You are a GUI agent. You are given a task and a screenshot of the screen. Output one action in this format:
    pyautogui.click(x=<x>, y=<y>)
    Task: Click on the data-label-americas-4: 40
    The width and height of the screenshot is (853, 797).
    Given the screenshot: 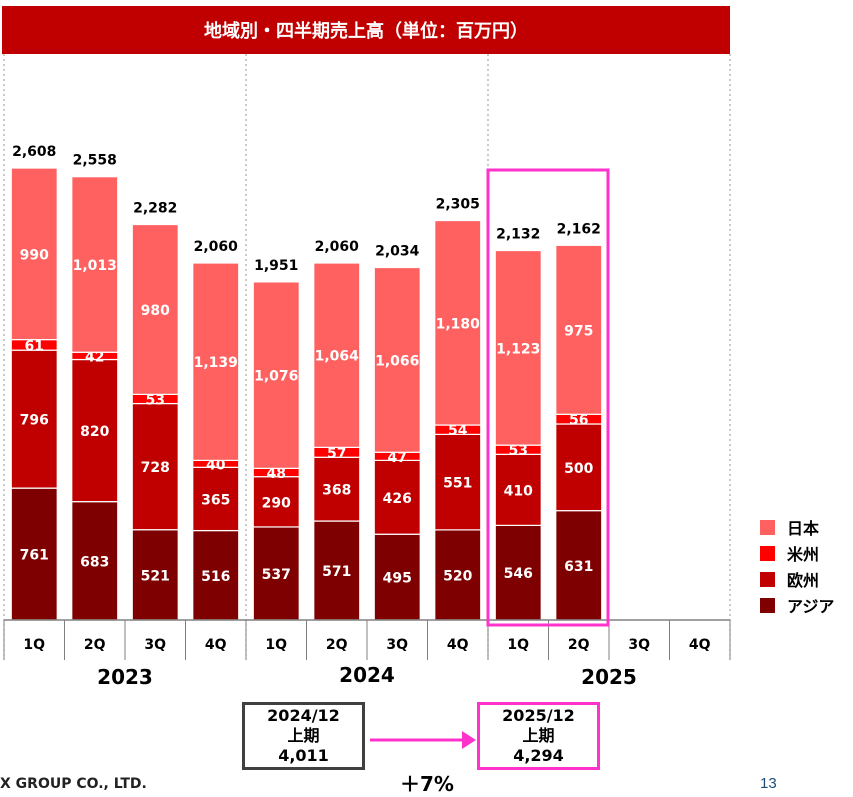 What is the action you would take?
    pyautogui.click(x=216, y=465)
    